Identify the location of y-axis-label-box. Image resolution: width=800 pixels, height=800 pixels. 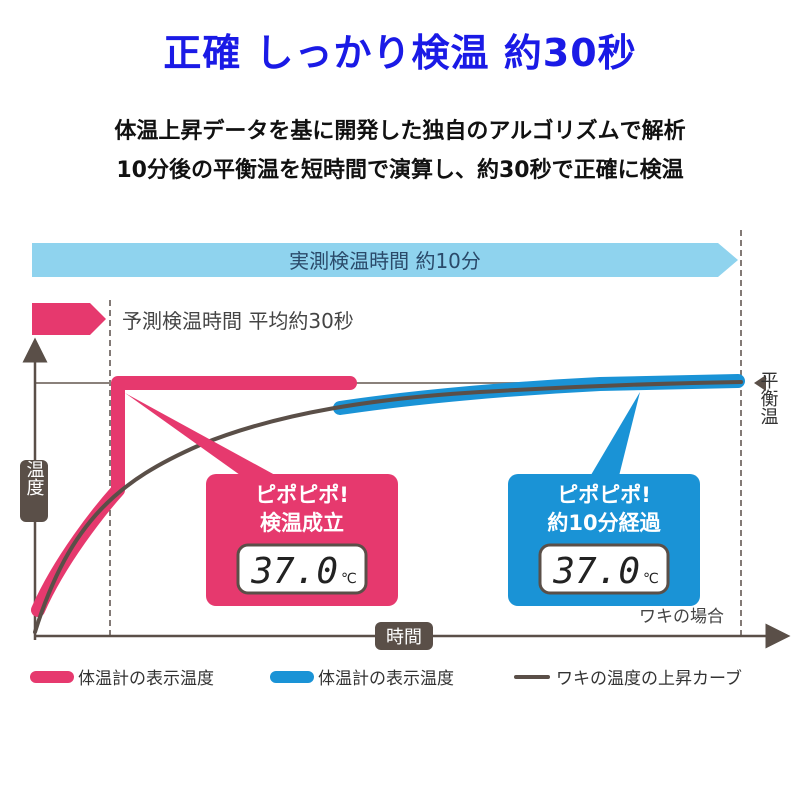
(34, 491).